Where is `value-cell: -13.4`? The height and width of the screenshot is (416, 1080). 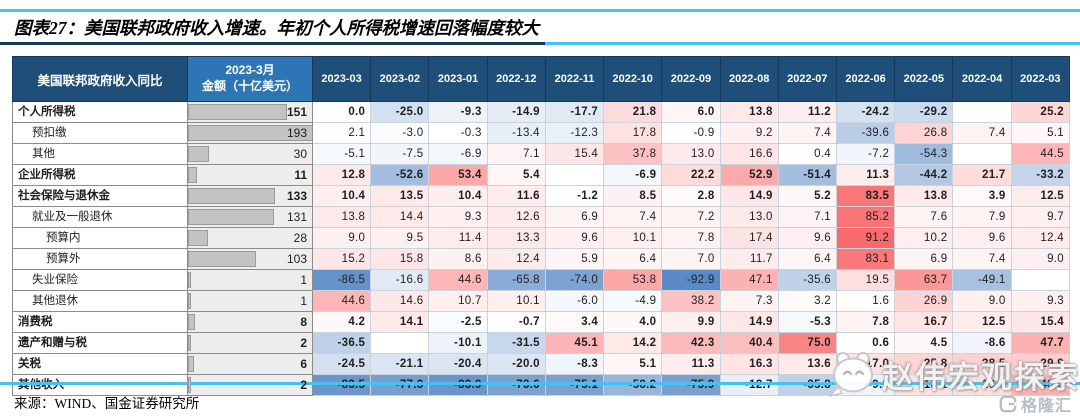 value-cell: -13.4 is located at coordinates (516, 133).